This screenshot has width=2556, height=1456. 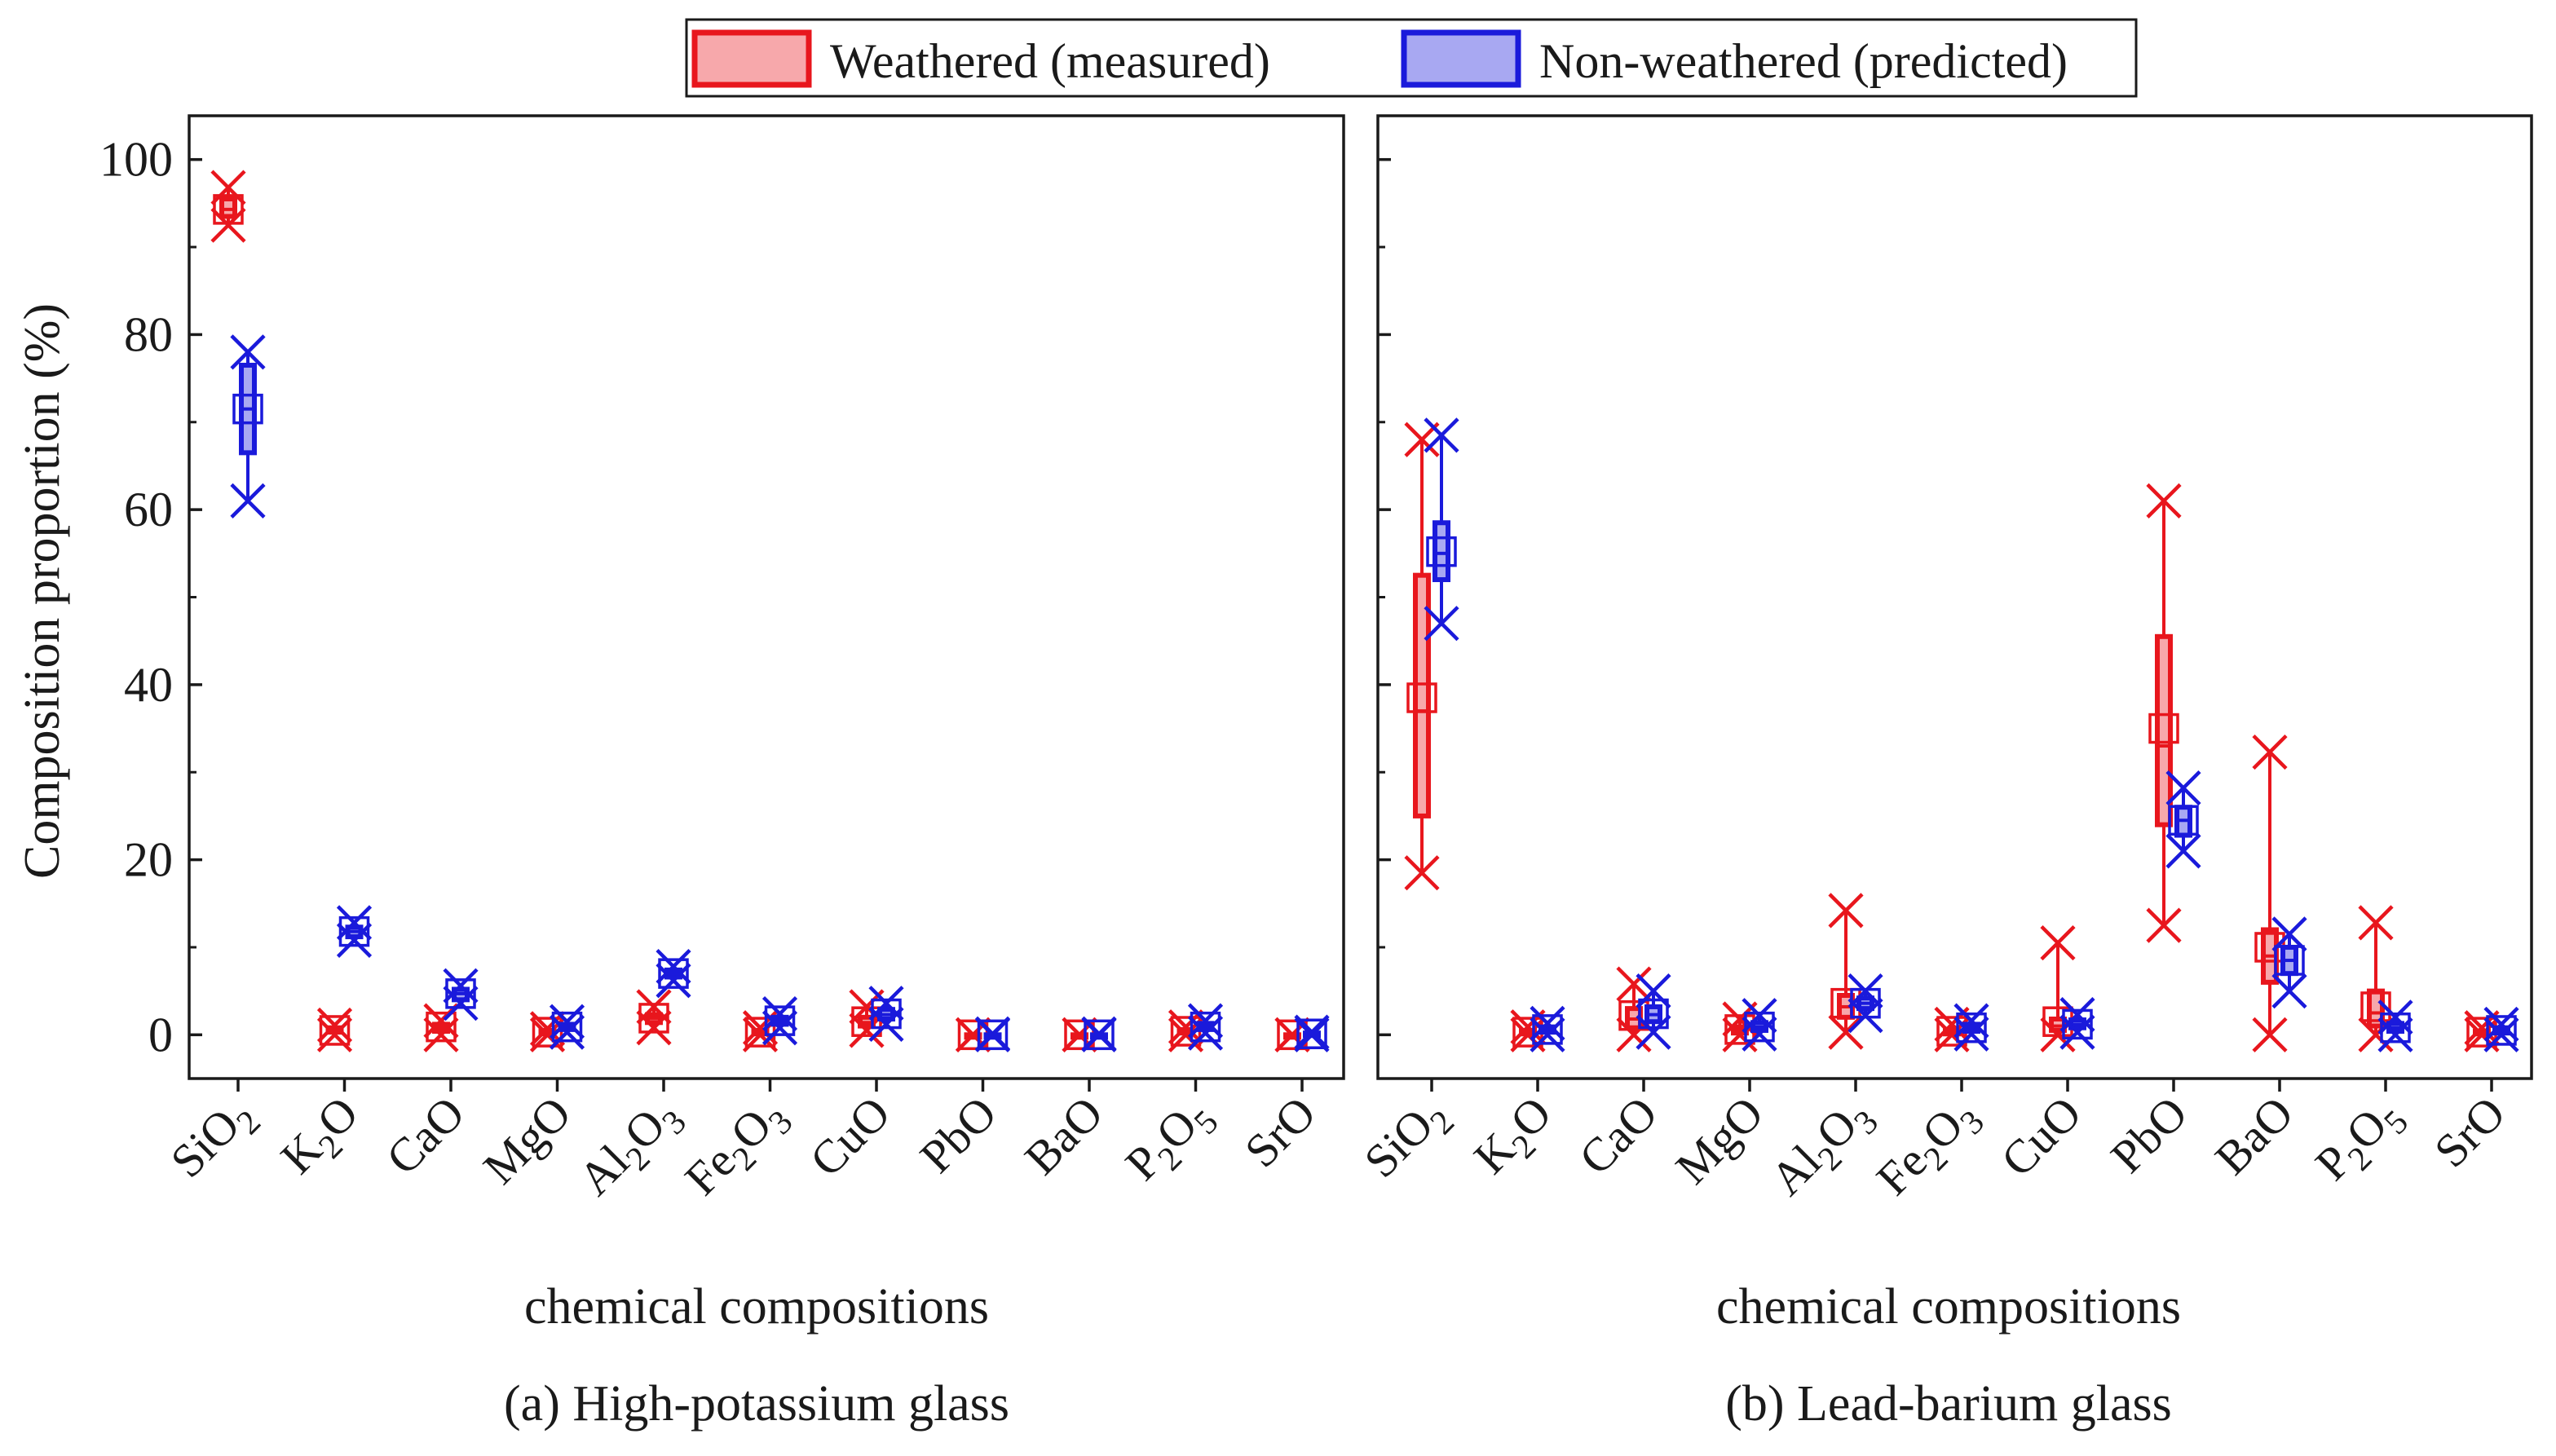 I want to click on x-tick-label: Fe2O3, so click(x=1929, y=1148).